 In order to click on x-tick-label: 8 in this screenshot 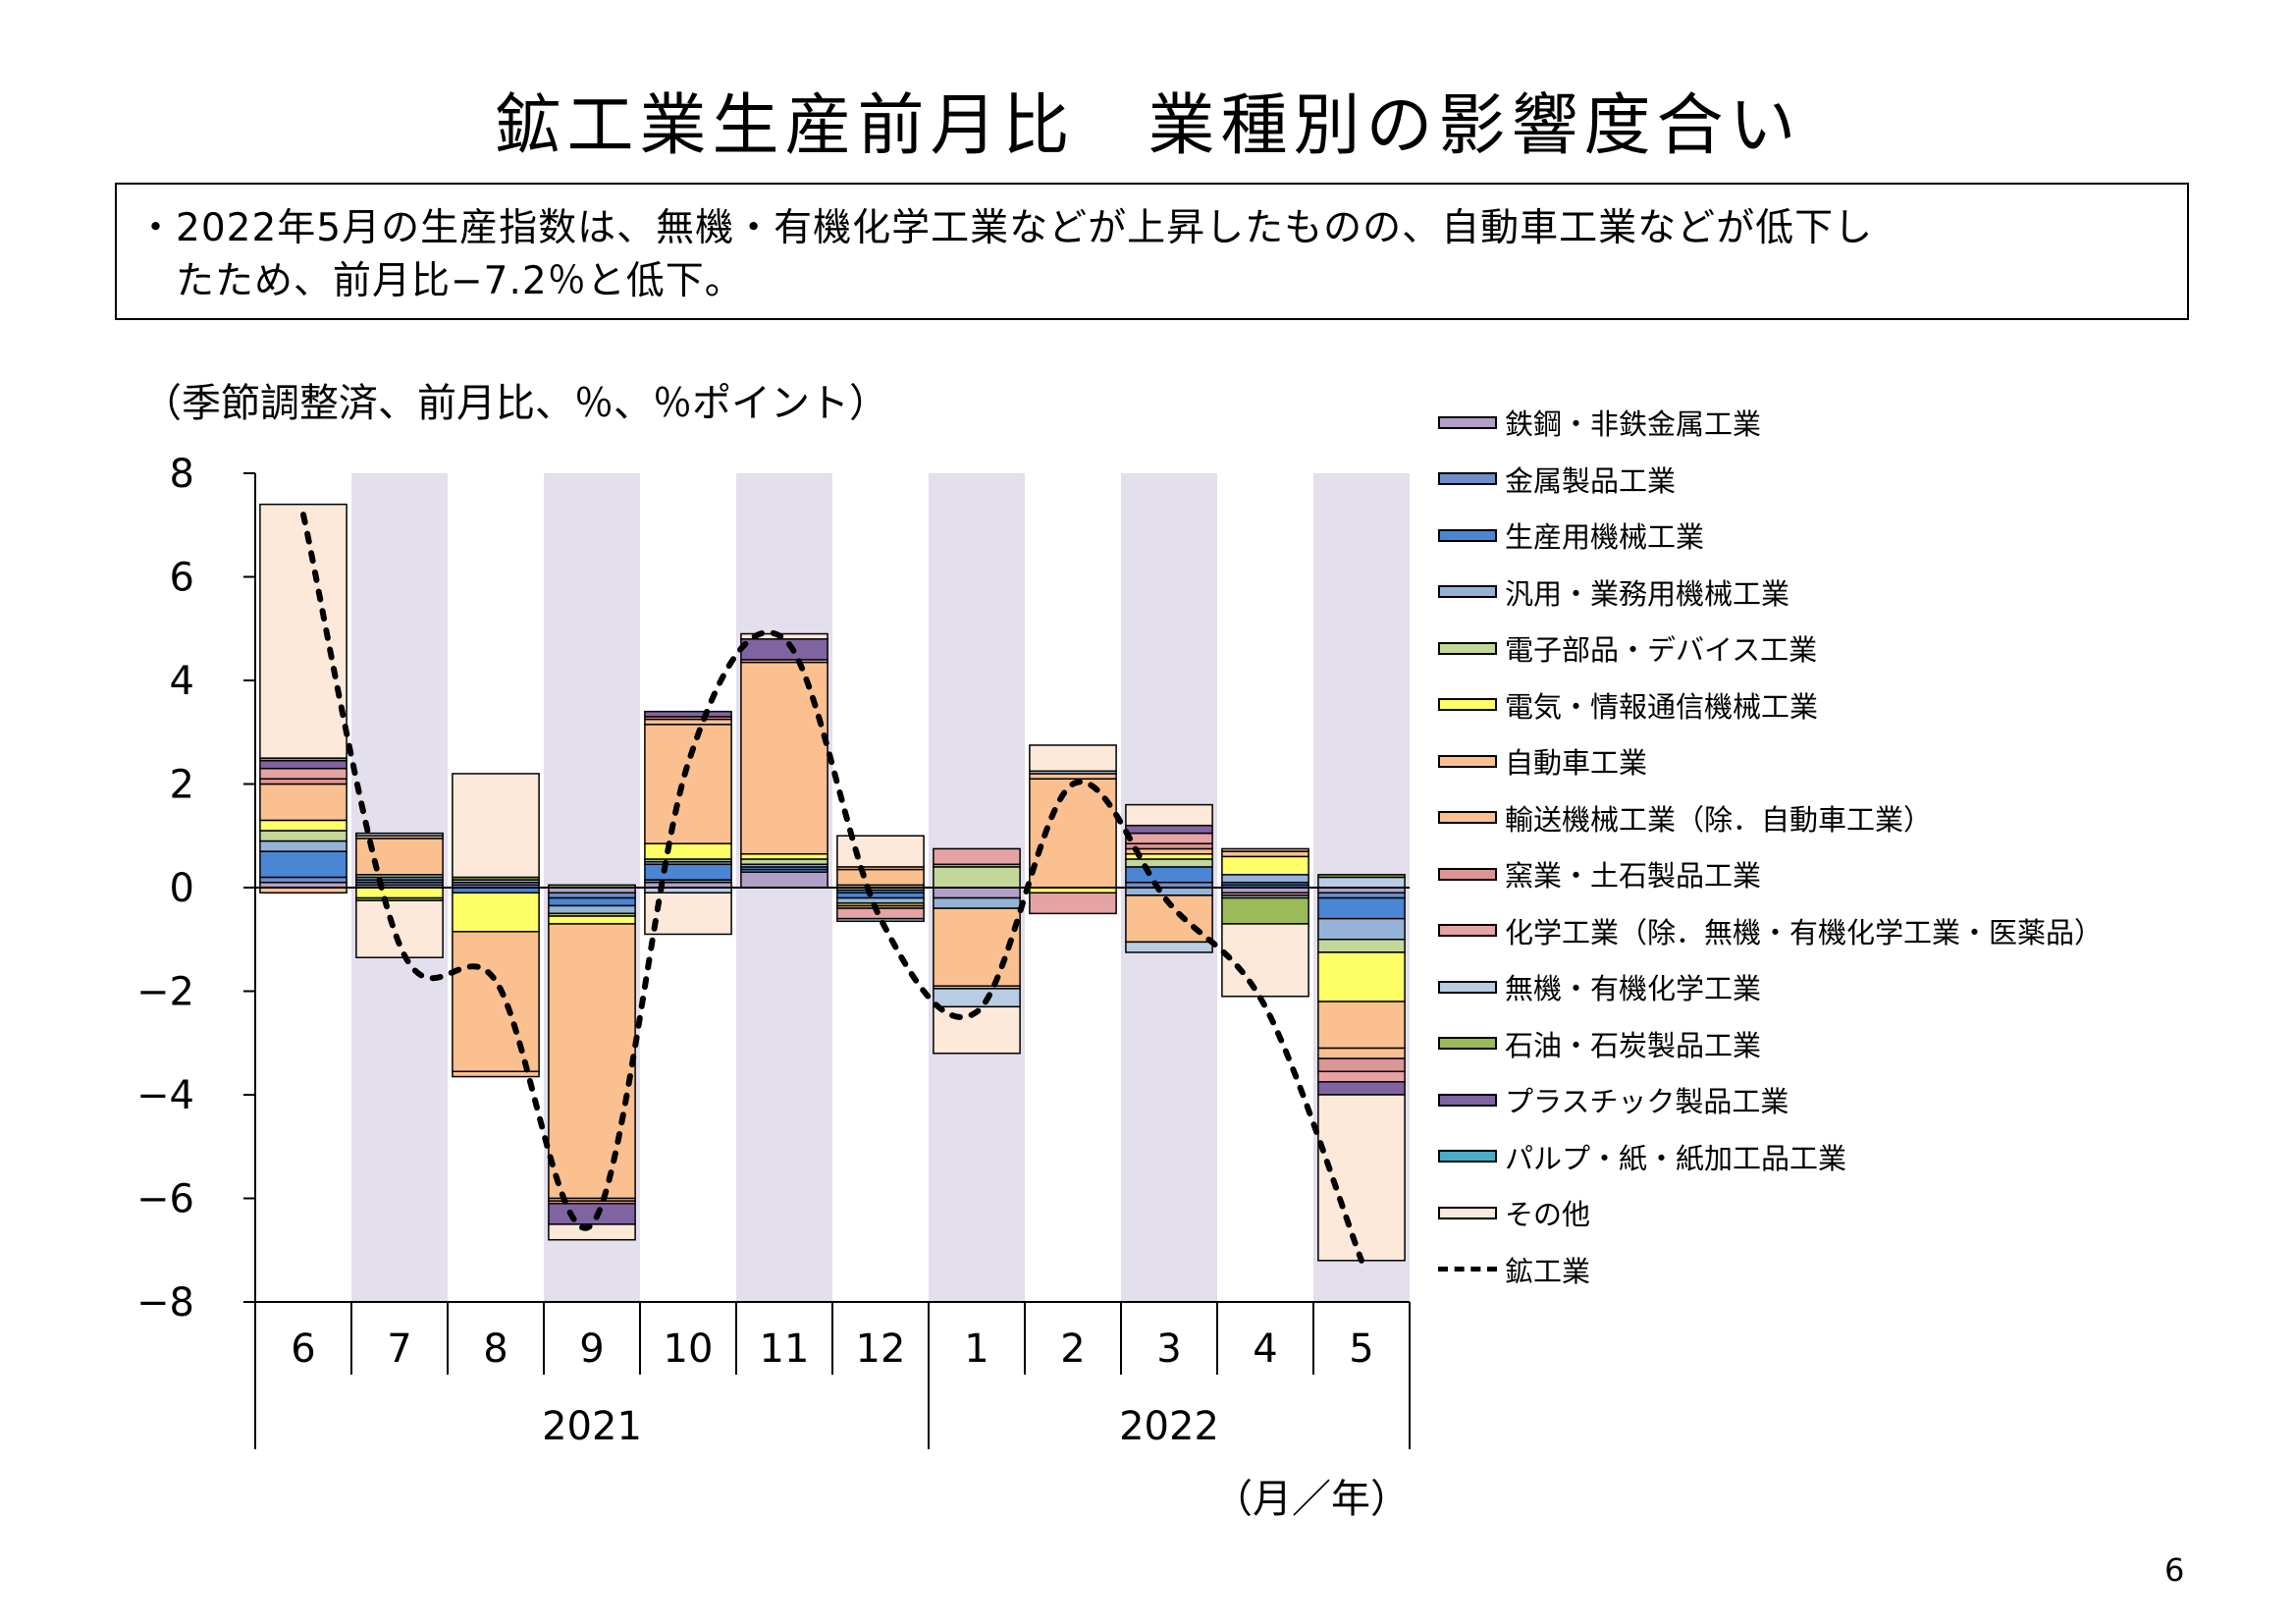, I will do `click(495, 1349)`.